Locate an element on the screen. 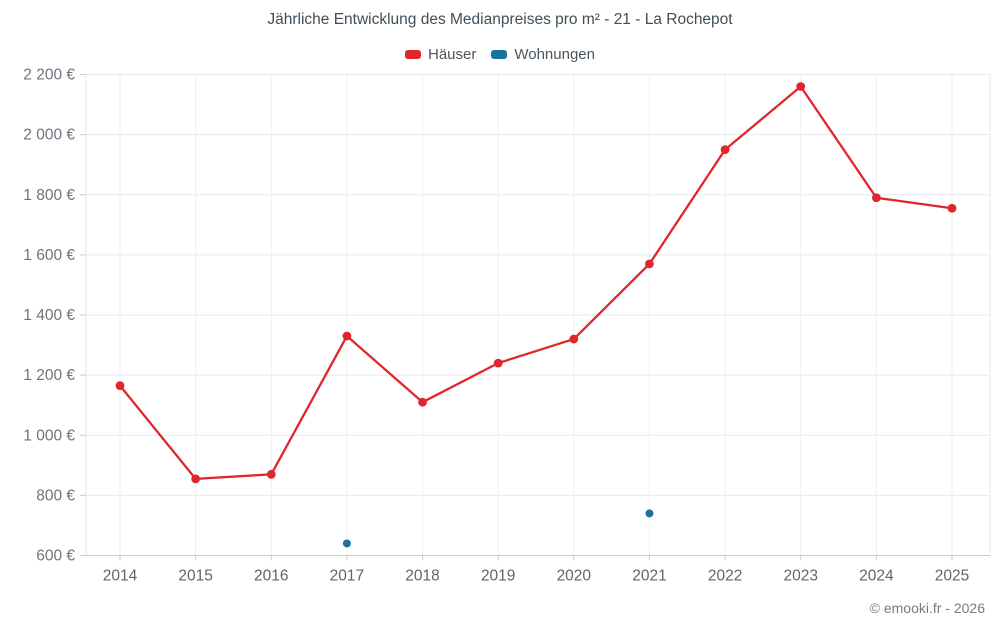 The image size is (1000, 625). legend-item-hauser: Häuser is located at coordinates (440, 54).